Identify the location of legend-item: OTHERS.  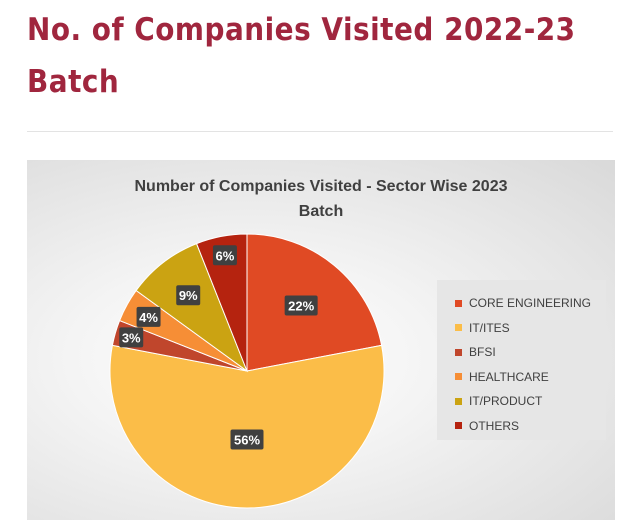
(487, 426).